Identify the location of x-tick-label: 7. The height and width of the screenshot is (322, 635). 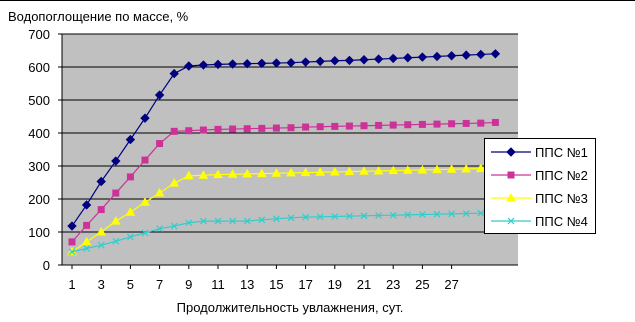
(159, 284).